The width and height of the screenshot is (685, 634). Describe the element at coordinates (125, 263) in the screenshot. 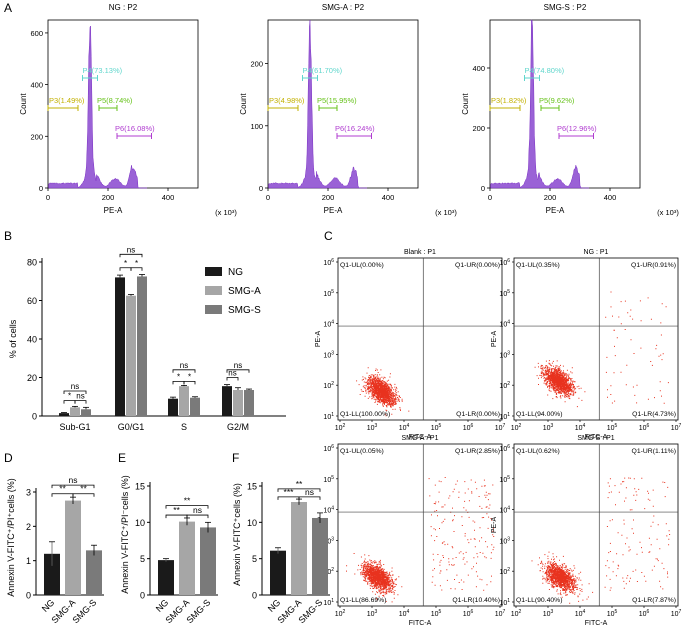

I see `significance-label: *` at that location.